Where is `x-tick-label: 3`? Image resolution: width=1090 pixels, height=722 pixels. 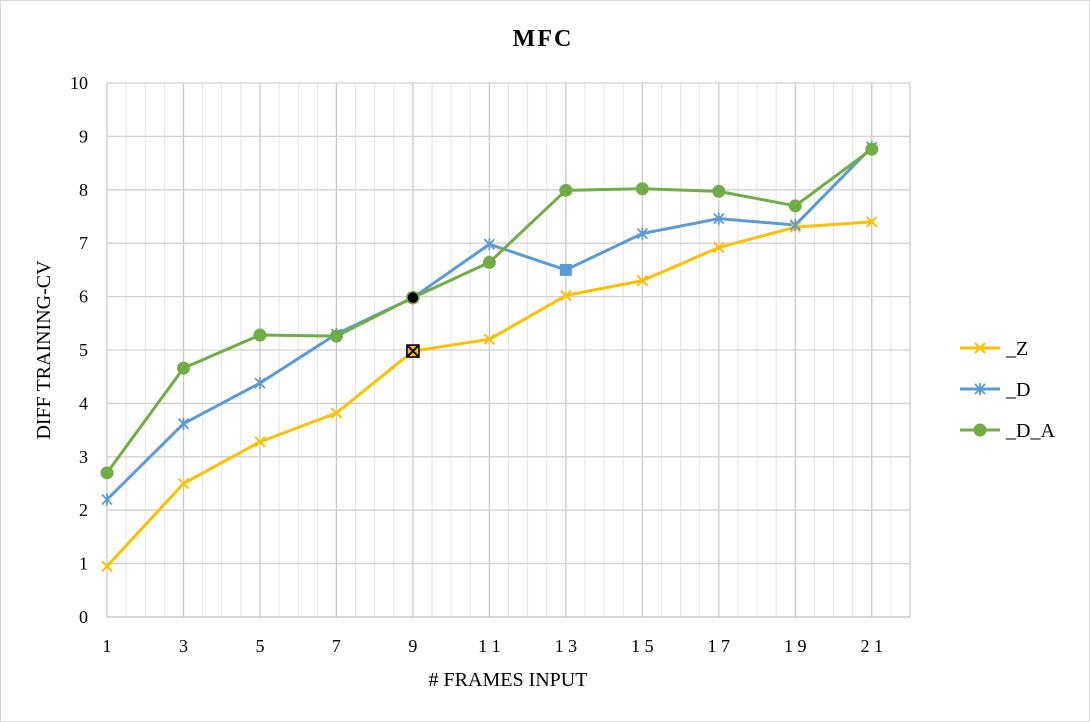
x-tick-label: 3 is located at coordinates (183, 646).